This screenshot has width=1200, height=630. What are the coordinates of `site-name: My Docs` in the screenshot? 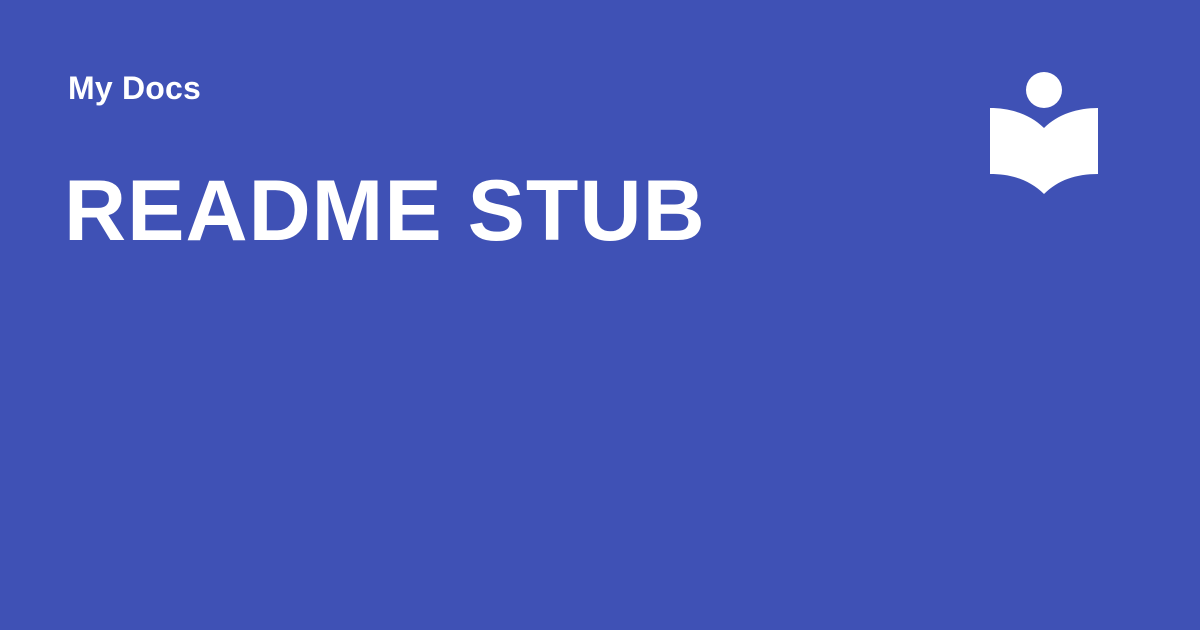 It's located at (134, 88).